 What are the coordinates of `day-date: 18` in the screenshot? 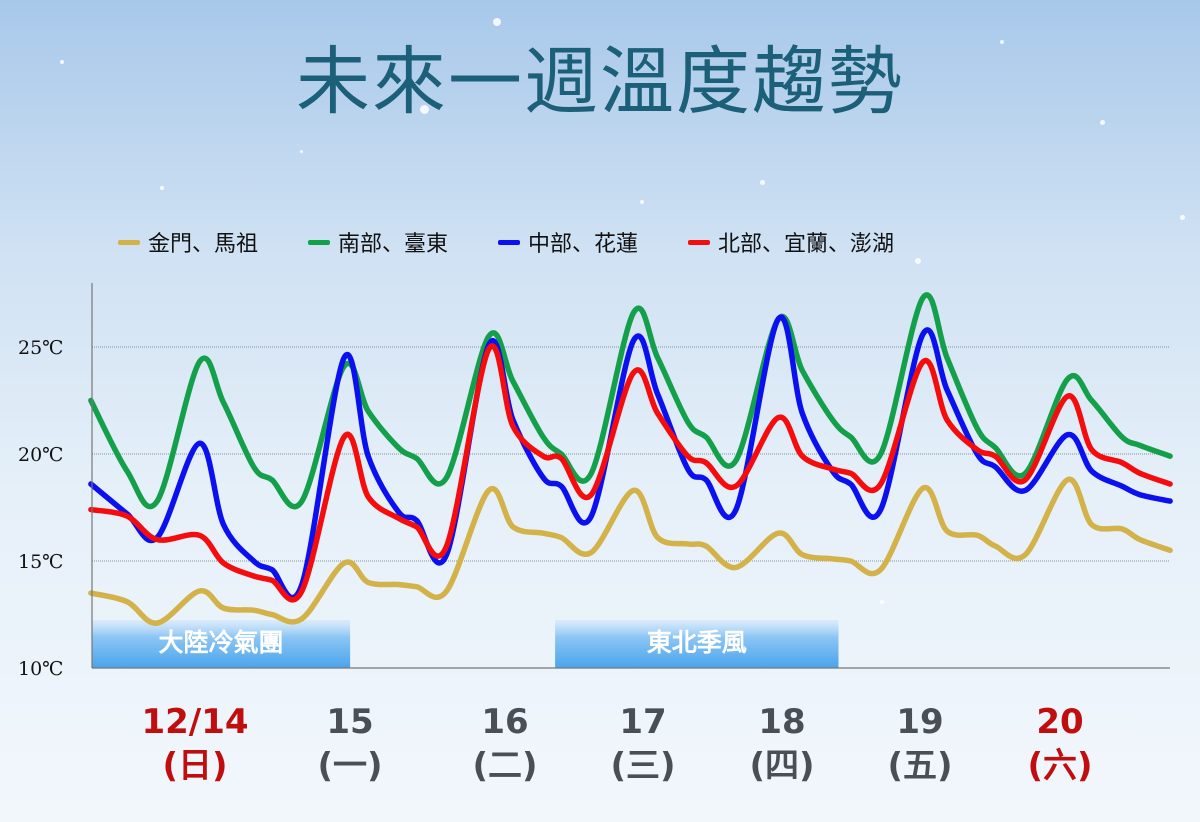 It's located at (782, 722).